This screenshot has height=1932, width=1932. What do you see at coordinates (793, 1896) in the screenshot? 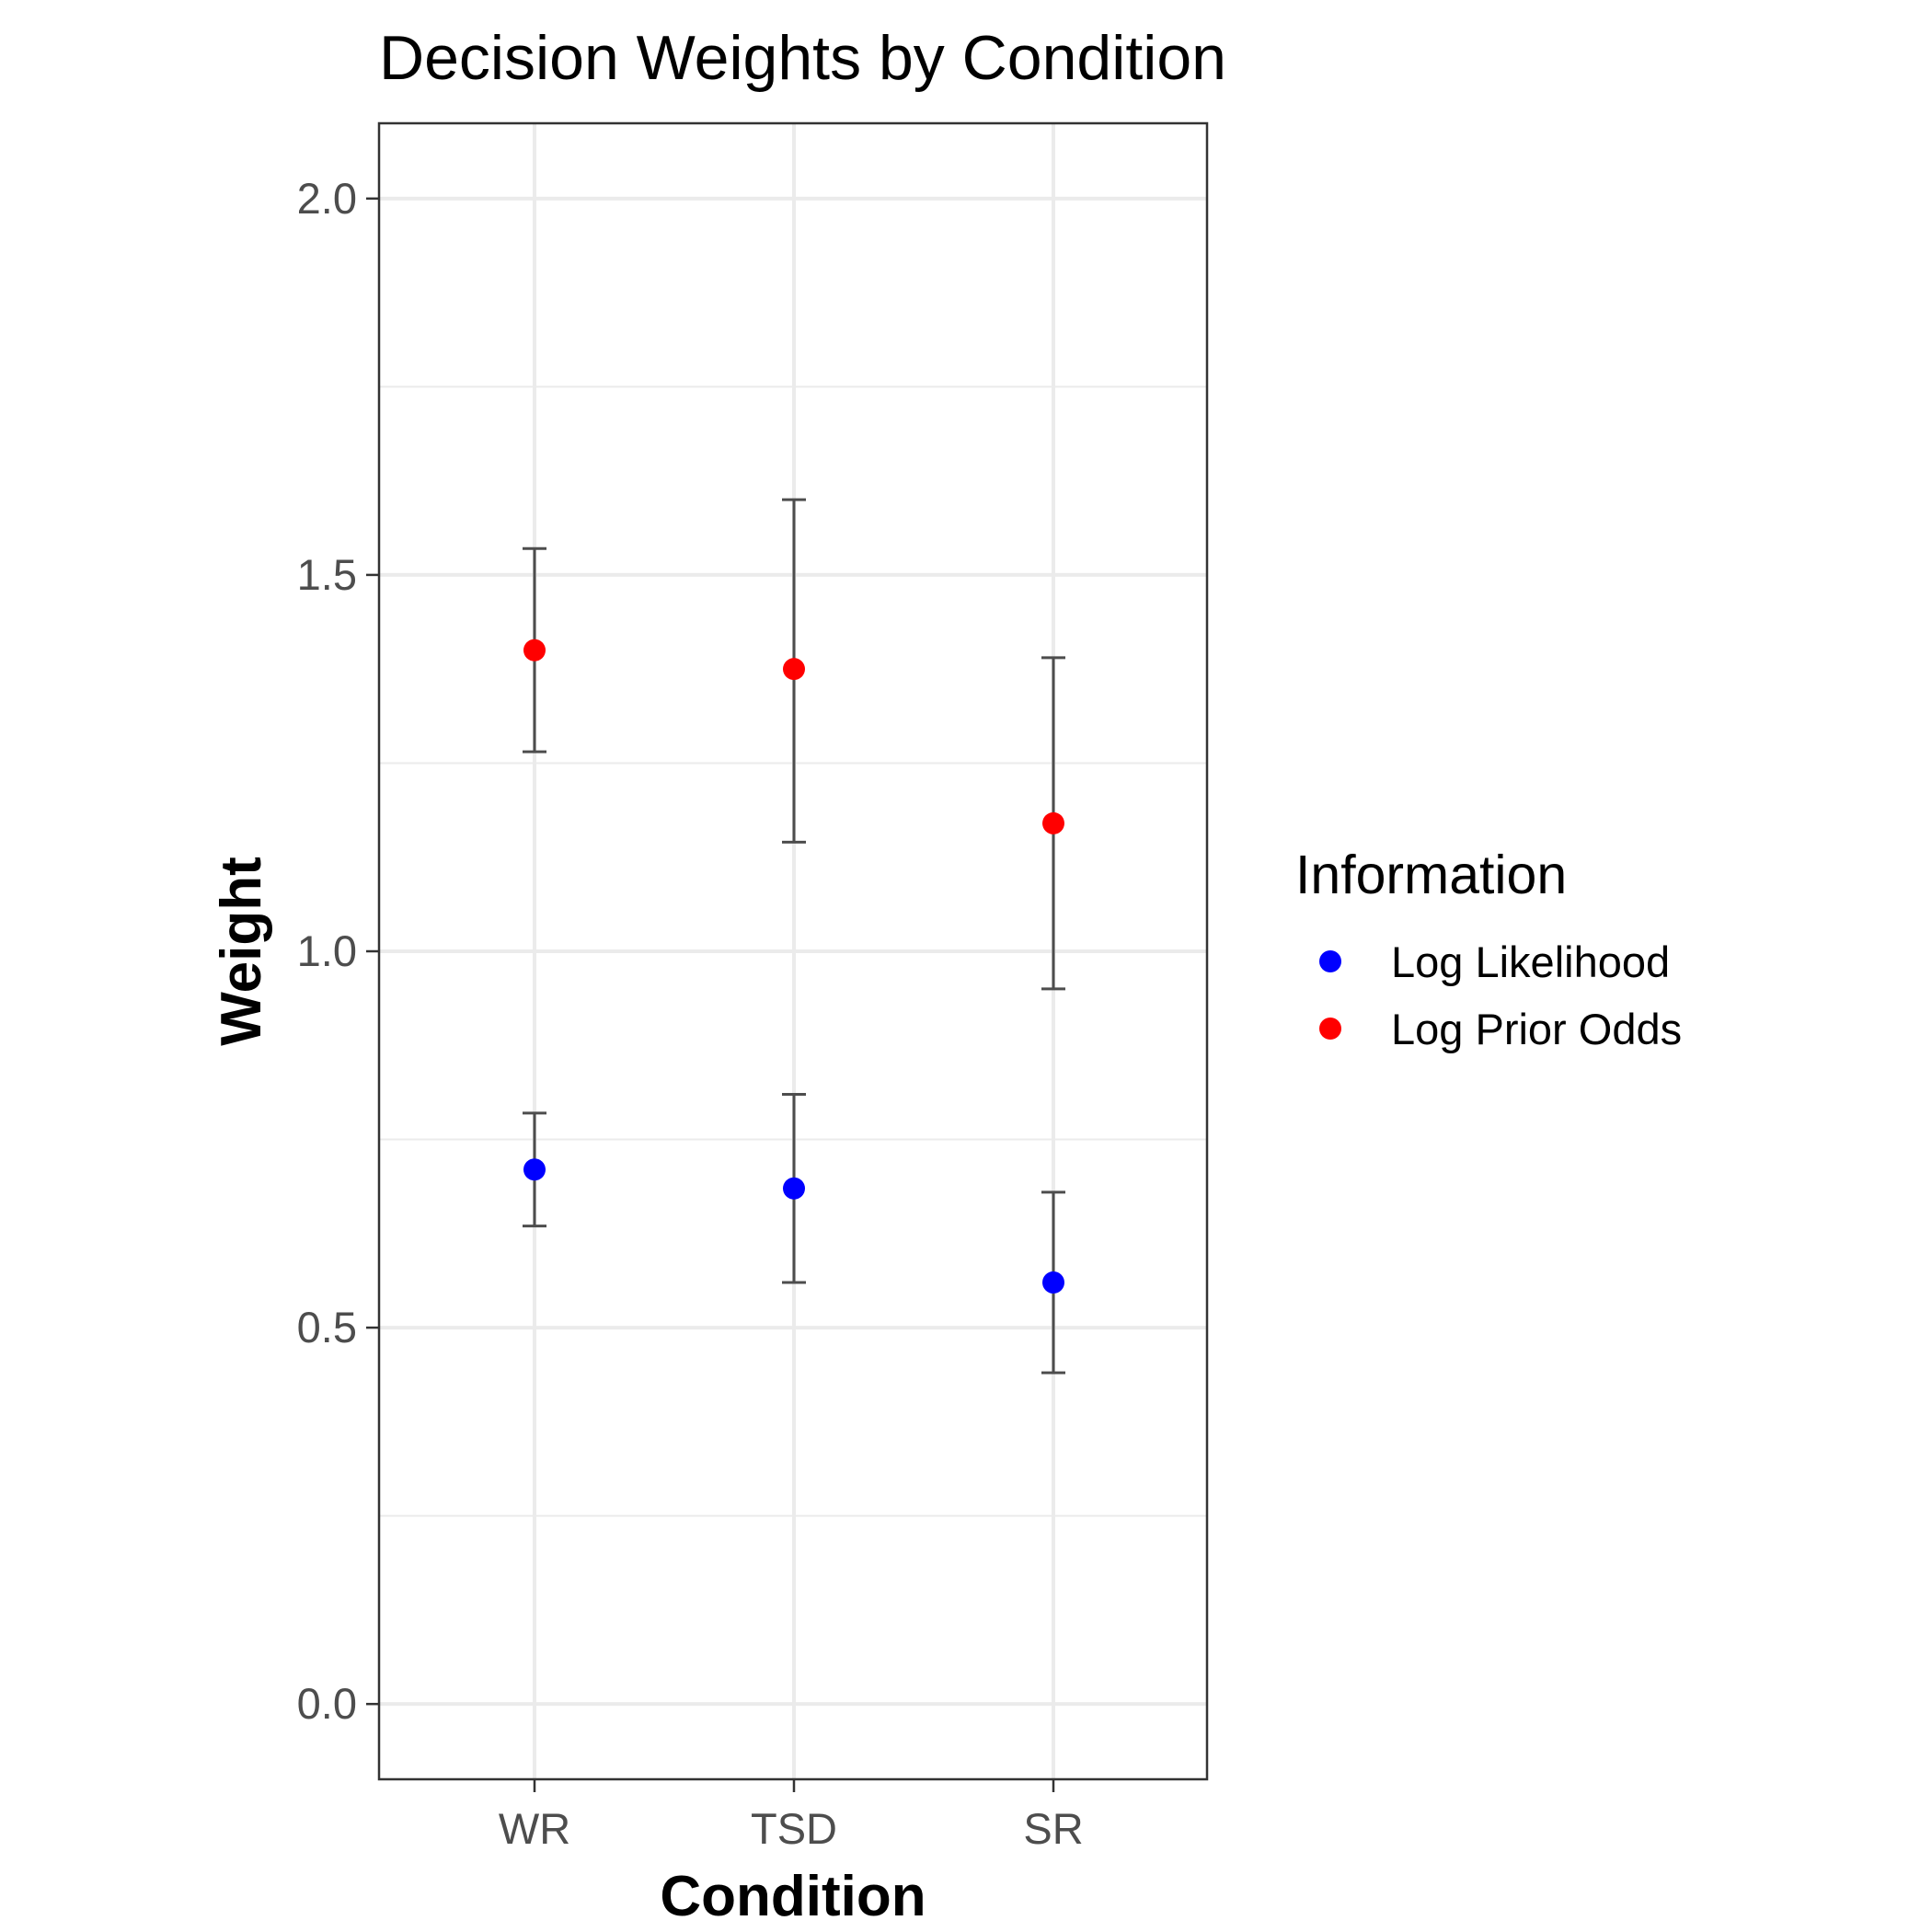
I see `x-axis-title: Condition` at bounding box center [793, 1896].